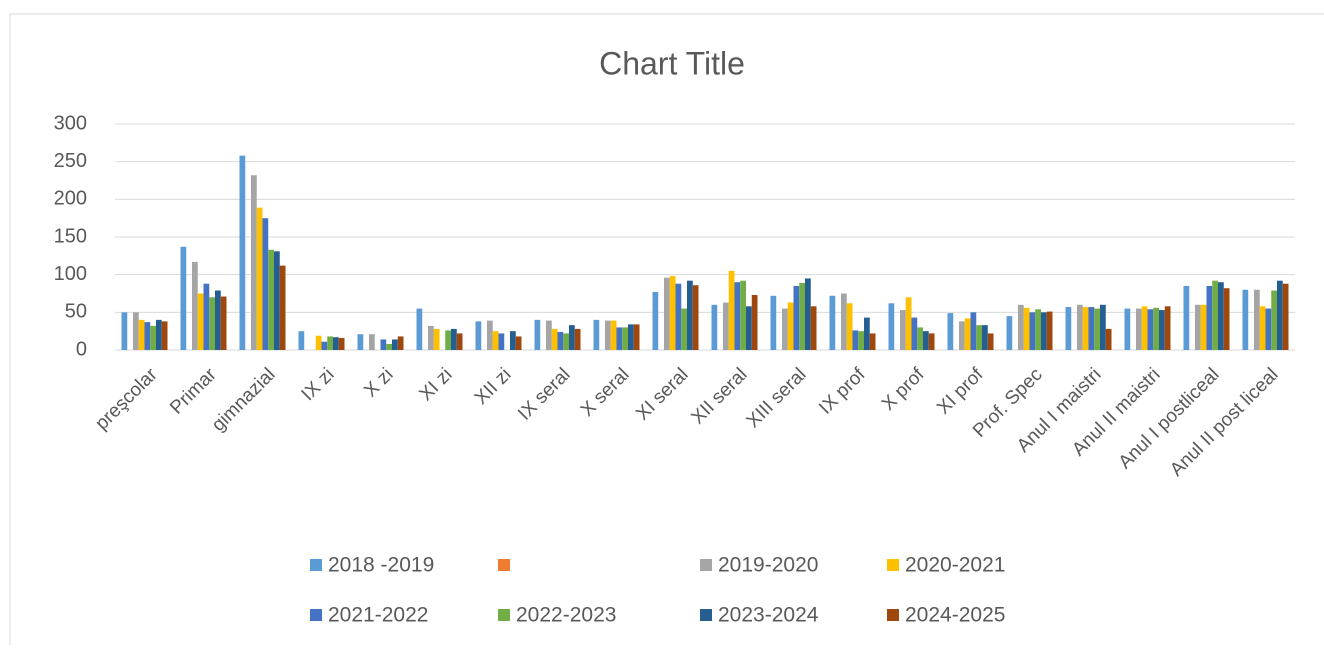  What do you see at coordinates (70, 199) in the screenshot?
I see `y-tick-label: 200` at bounding box center [70, 199].